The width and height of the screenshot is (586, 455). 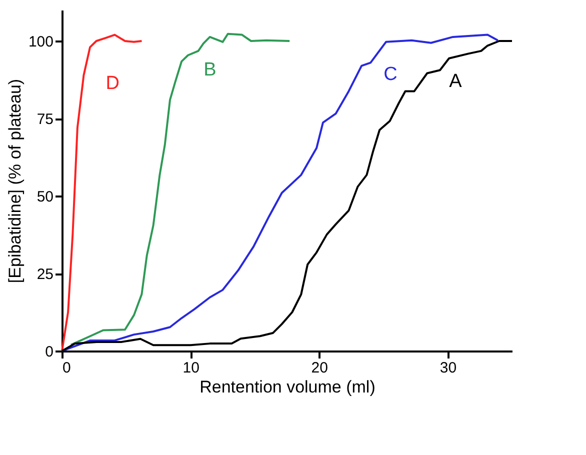 I want to click on y-tick-label: 75, so click(x=45, y=119).